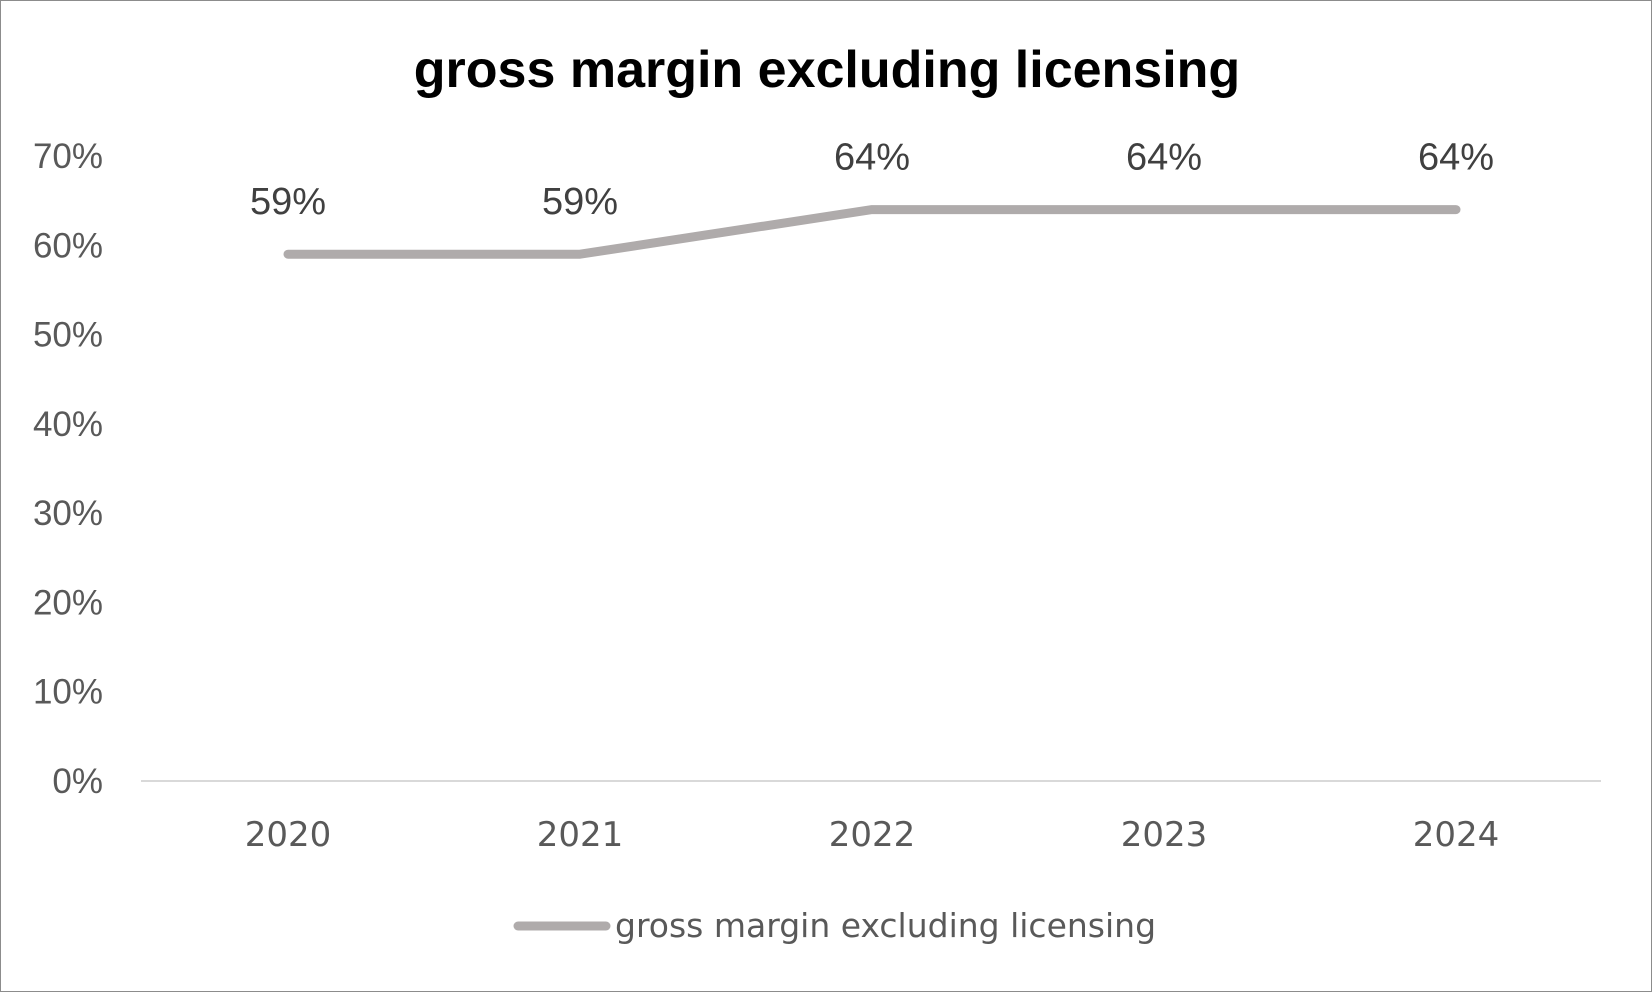 The height and width of the screenshot is (993, 1652). What do you see at coordinates (1164, 835) in the screenshot?
I see `x-tick-label: 2023` at bounding box center [1164, 835].